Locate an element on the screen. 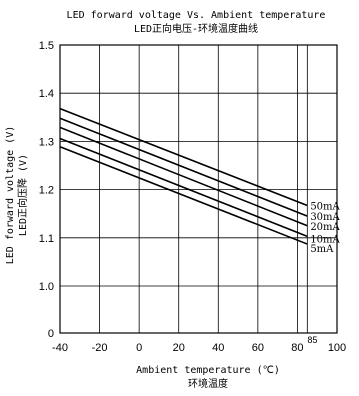 The height and width of the screenshot is (396, 359). x-tick-label: 40 is located at coordinates (218, 348).